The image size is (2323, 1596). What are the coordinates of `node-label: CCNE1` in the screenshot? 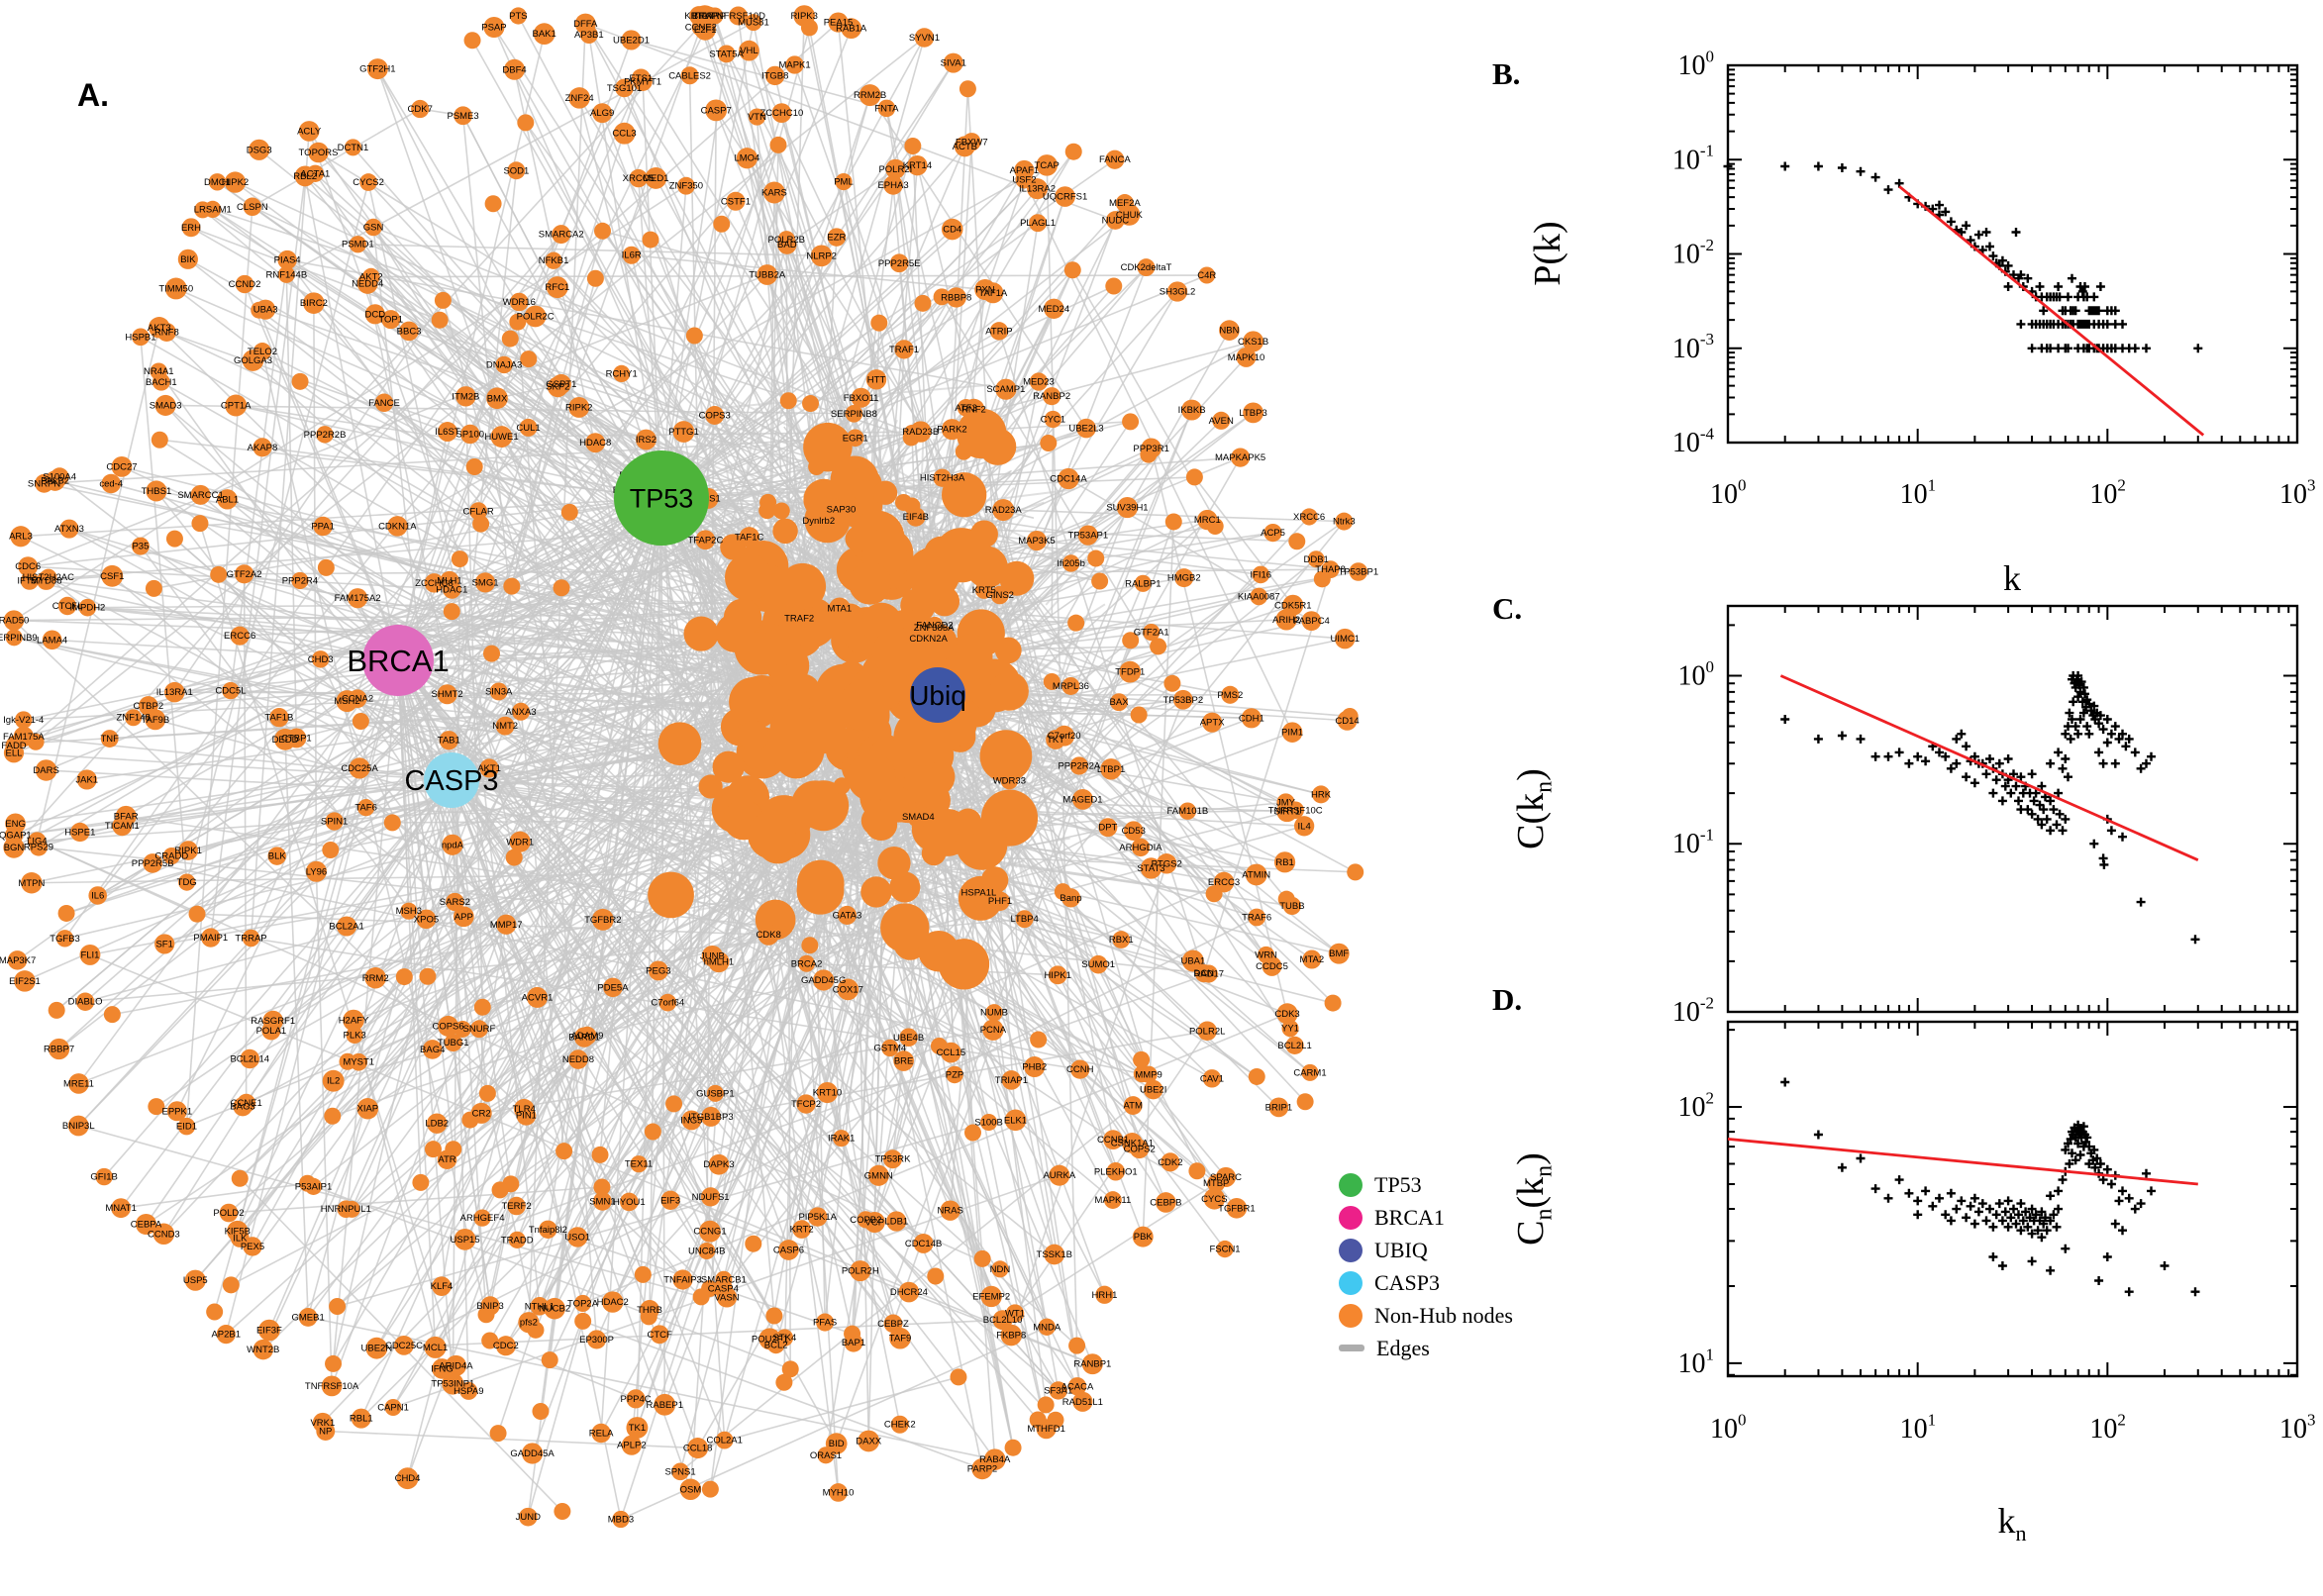 It's located at (247, 1103).